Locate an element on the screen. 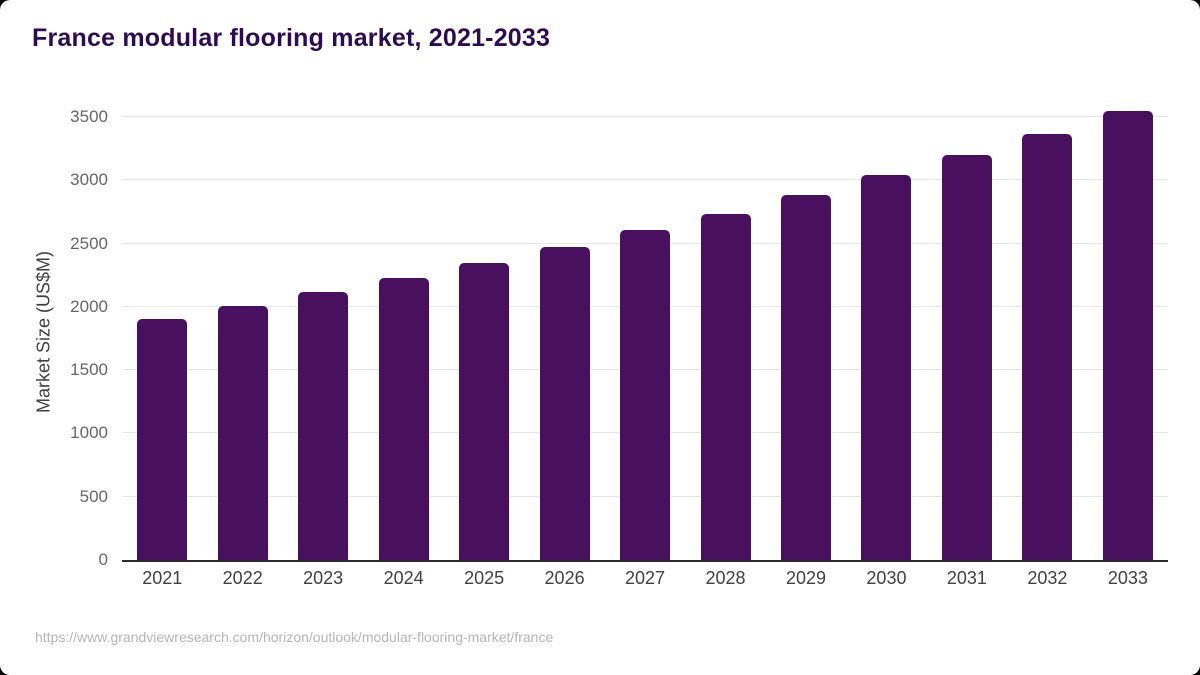  x-tick-label-2024: 2024 is located at coordinates (403, 578).